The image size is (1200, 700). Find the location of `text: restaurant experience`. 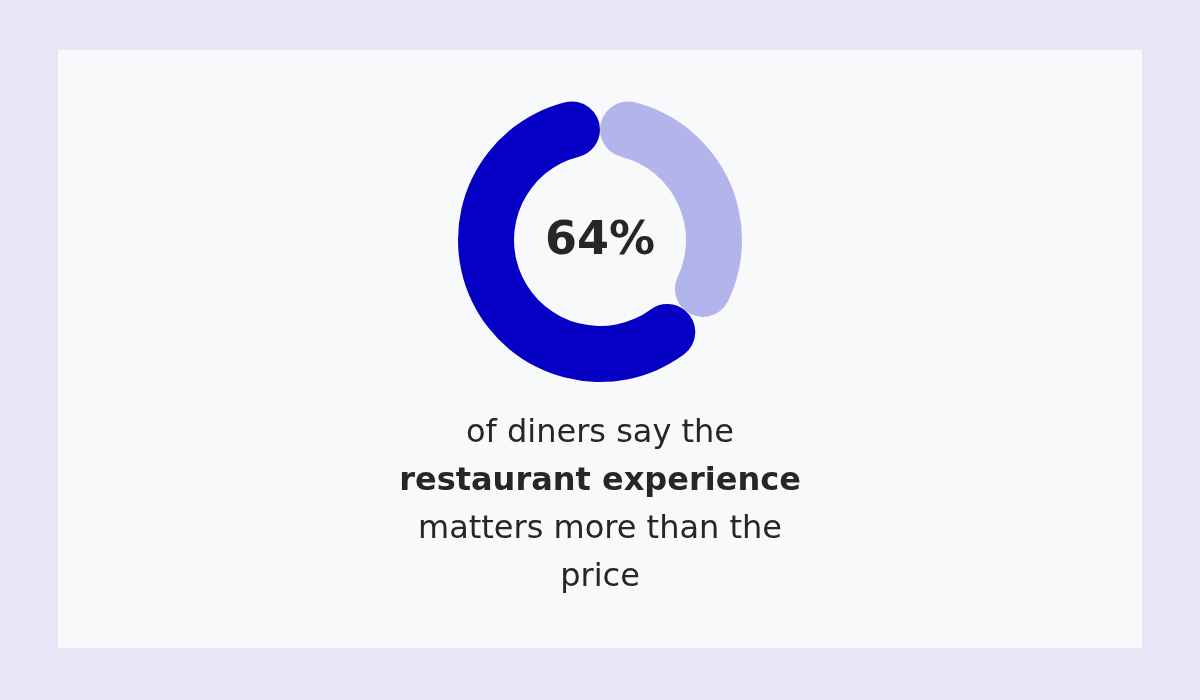

text: restaurant experience is located at coordinates (600, 479).